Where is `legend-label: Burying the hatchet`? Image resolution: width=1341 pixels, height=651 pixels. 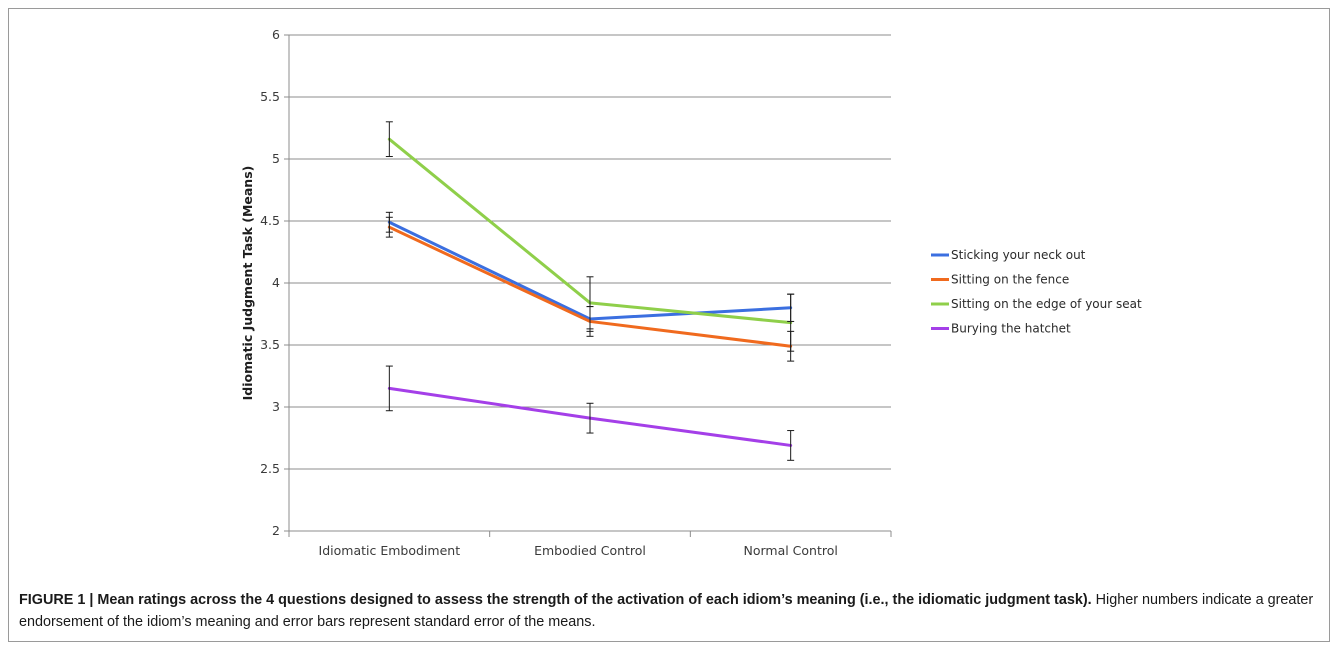 legend-label: Burying the hatchet is located at coordinates (1011, 329).